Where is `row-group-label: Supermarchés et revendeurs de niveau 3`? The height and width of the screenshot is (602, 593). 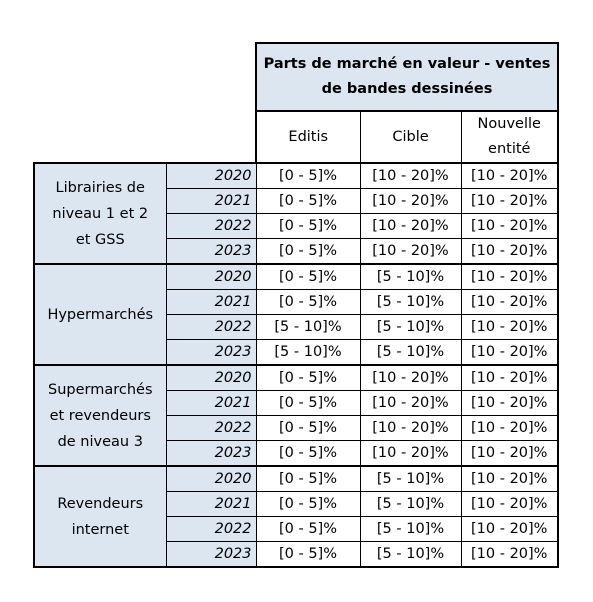 row-group-label: Supermarchés et revendeurs de niveau 3 is located at coordinates (100, 415).